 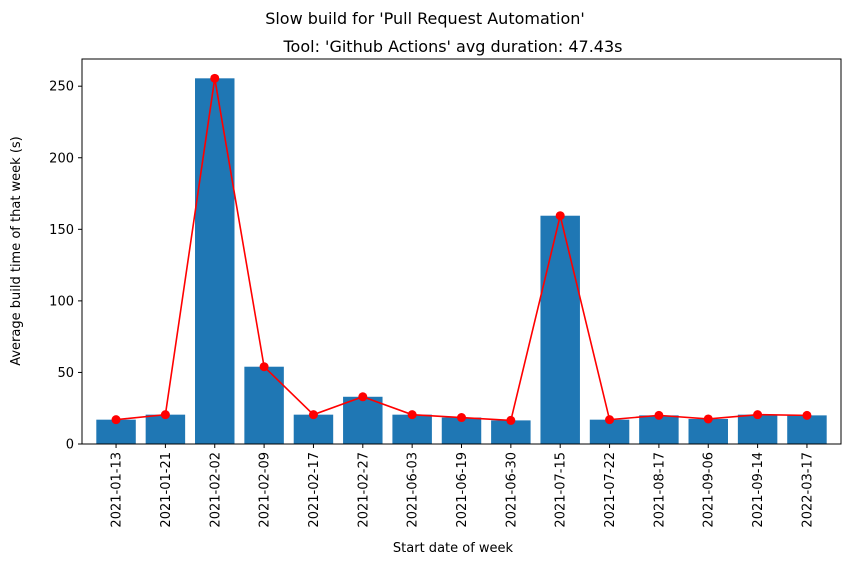 I want to click on y-tick-label-200: 200, so click(x=61, y=158).